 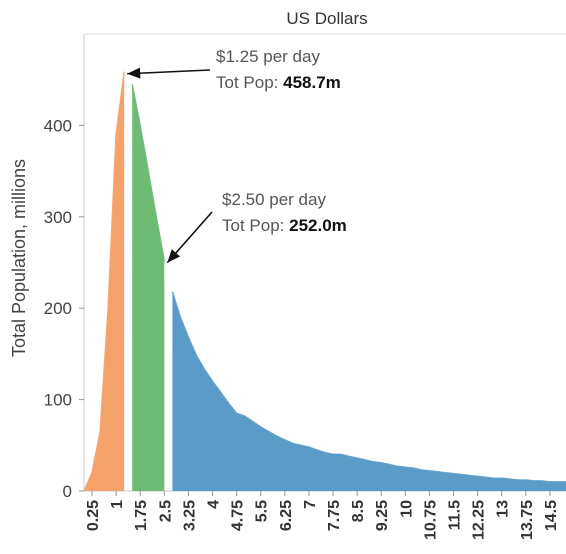 What do you see at coordinates (58, 217) in the screenshot?
I see `y-tick-label: 300` at bounding box center [58, 217].